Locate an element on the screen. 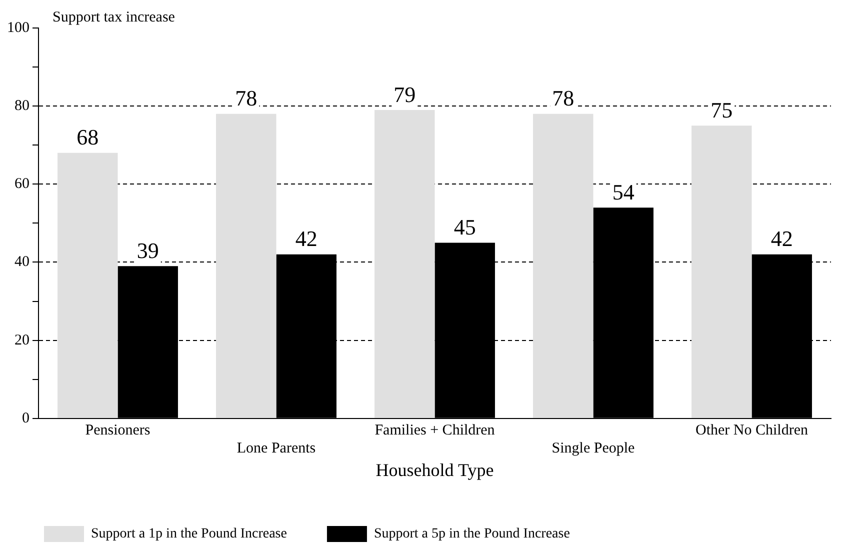  data-label: 79 is located at coordinates (405, 94).